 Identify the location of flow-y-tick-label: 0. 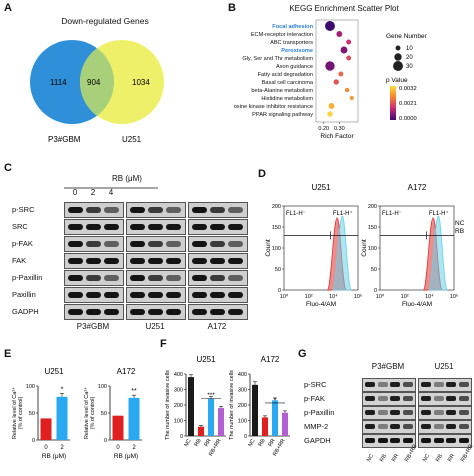
(375, 291).